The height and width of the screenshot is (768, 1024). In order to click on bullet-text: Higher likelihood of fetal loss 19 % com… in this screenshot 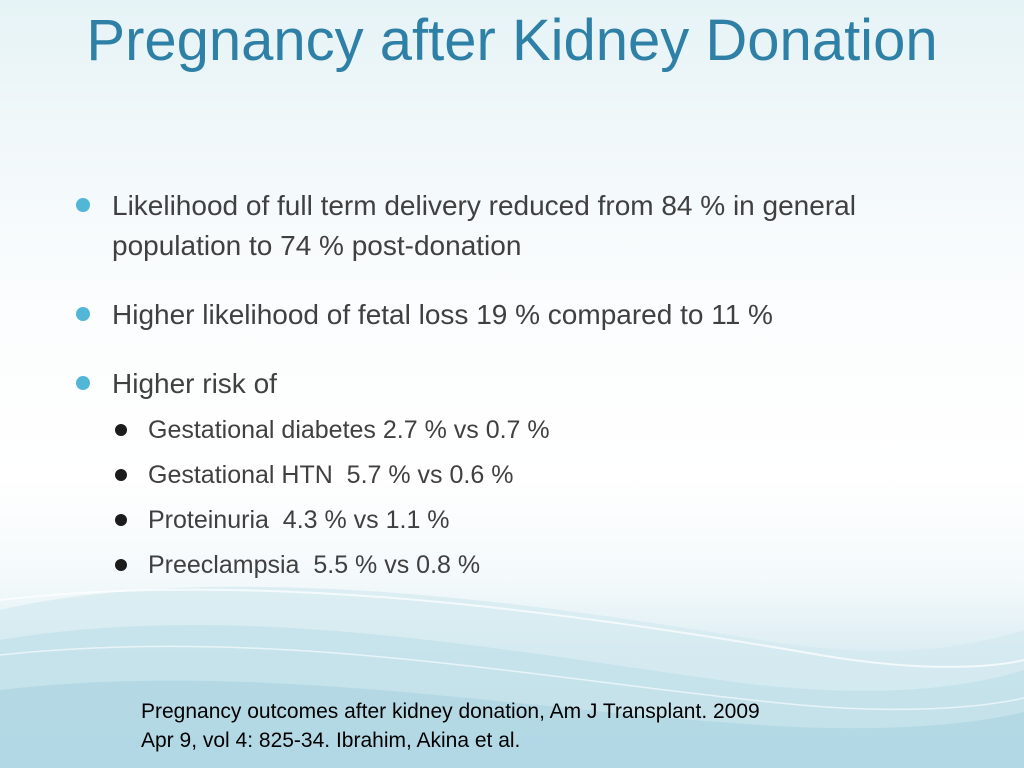, I will do `click(442, 314)`.